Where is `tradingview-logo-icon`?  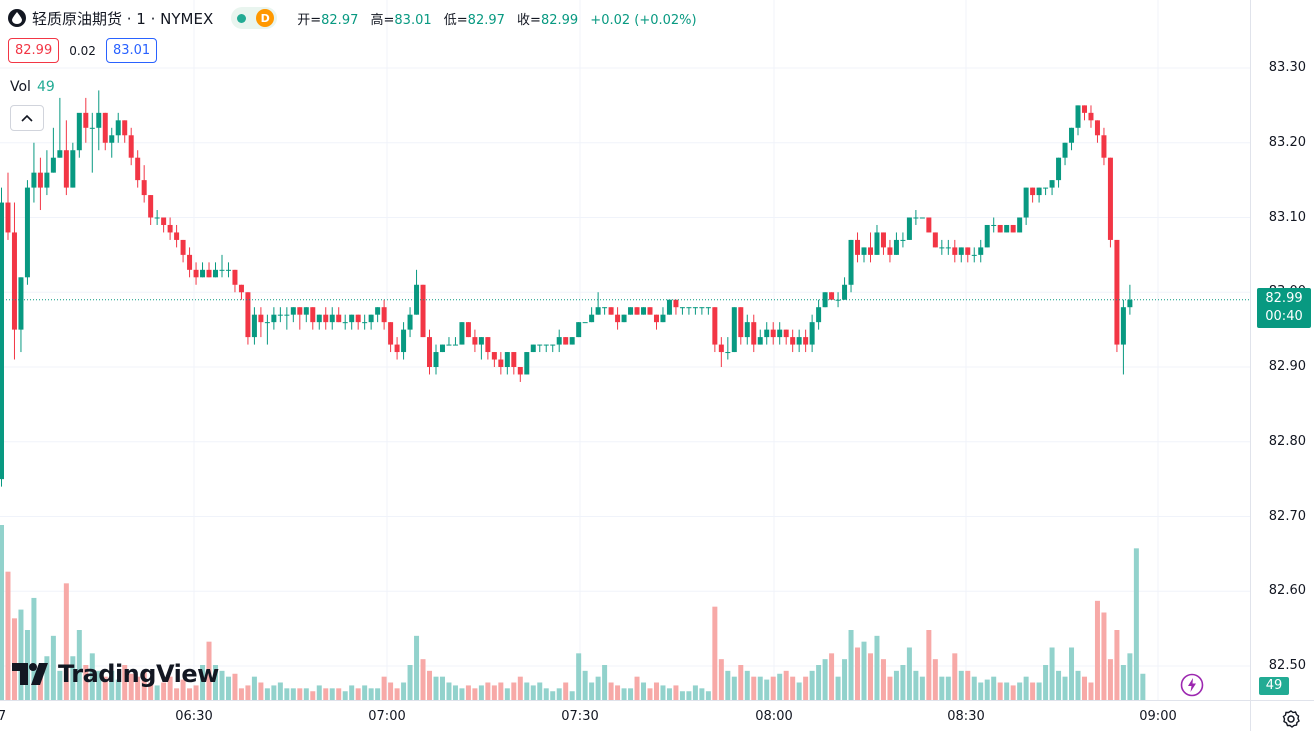
tradingview-logo-icon is located at coordinates (30, 674).